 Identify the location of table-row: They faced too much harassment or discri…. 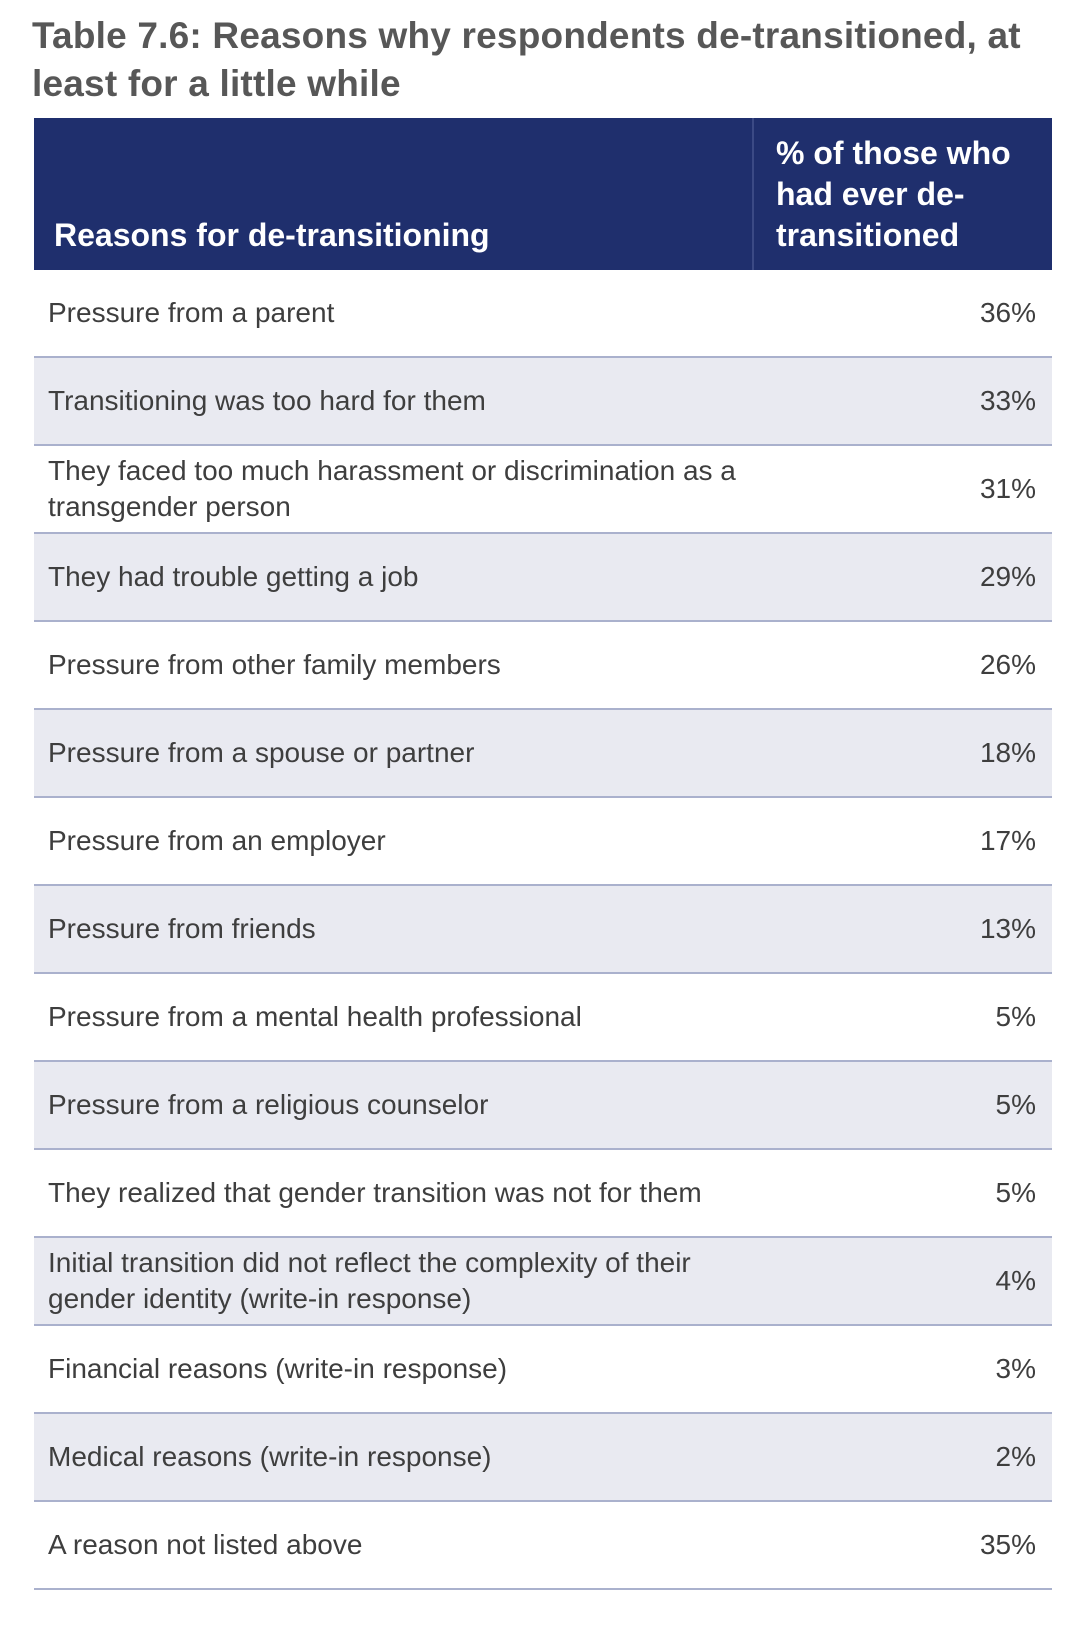
(543, 490).